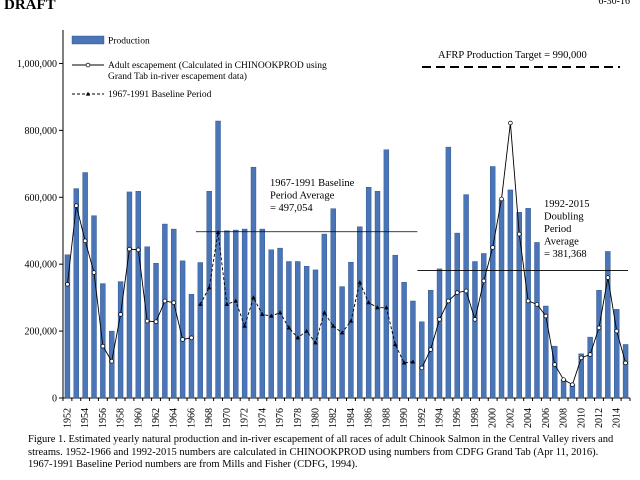 The height and width of the screenshot is (480, 640). I want to click on doubling-average-label: Doubling, so click(564, 217).